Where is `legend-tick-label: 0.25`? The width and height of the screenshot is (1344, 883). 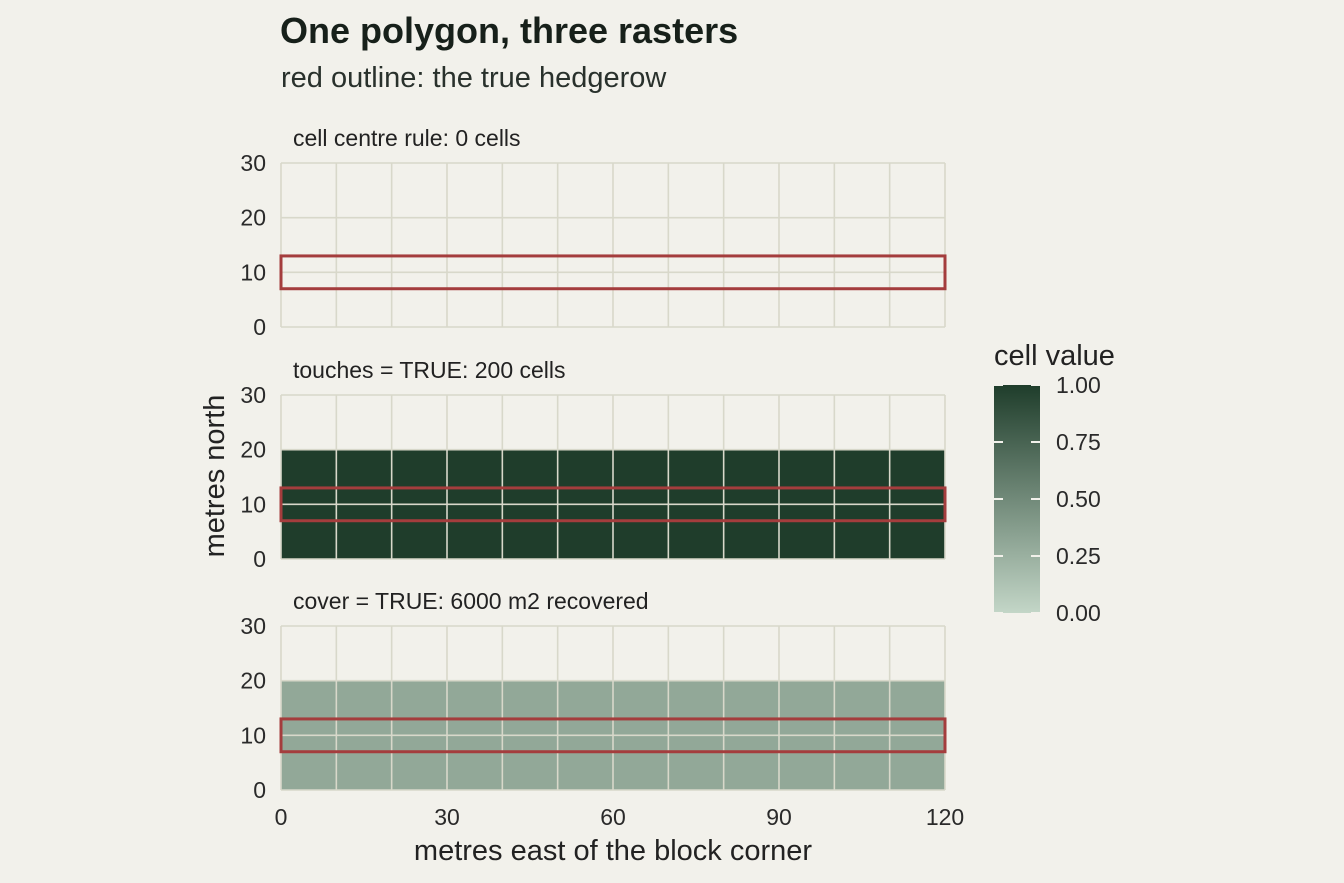 legend-tick-label: 0.25 is located at coordinates (1078, 556).